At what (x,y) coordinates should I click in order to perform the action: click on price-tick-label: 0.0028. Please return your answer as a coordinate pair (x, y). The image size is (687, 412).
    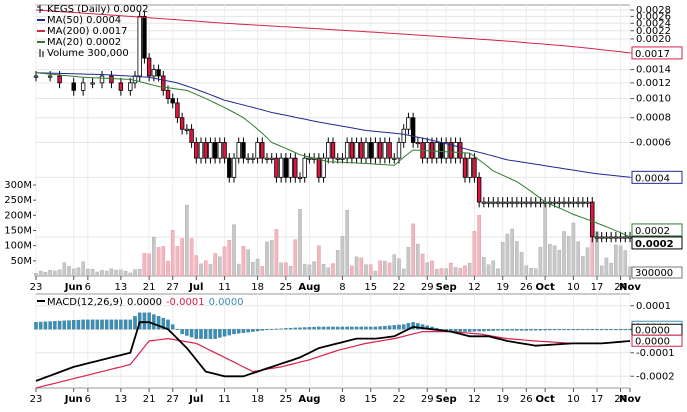
    Looking at the image, I should click on (653, 10).